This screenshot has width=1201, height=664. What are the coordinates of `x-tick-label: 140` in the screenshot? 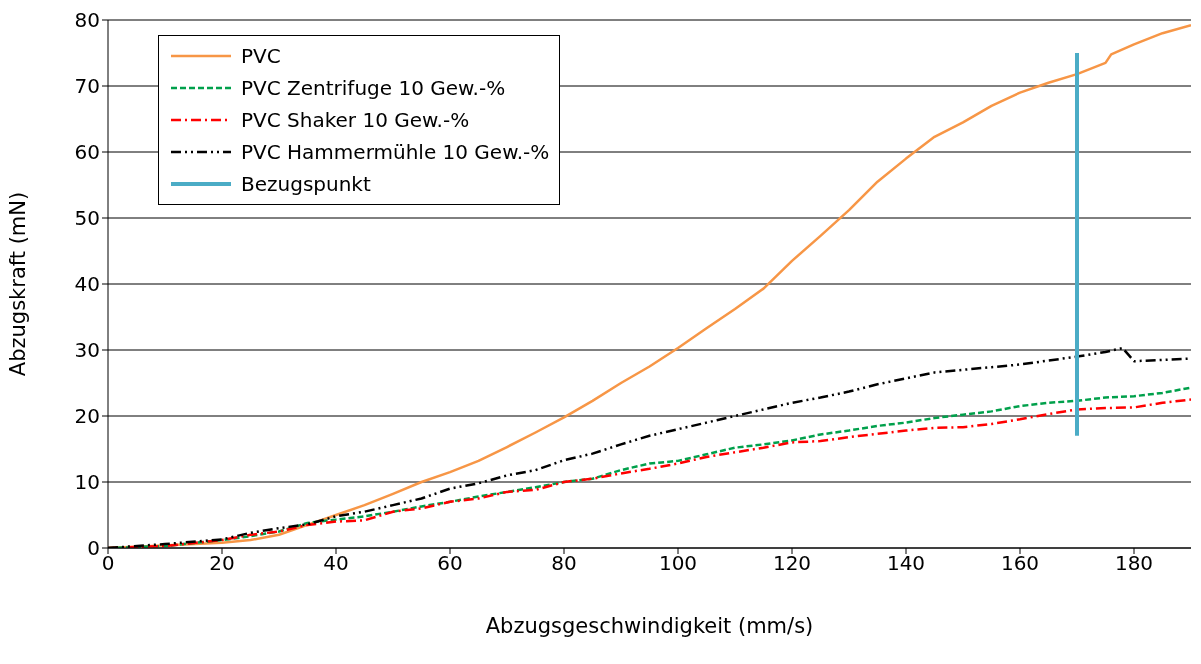 It's located at (906, 563).